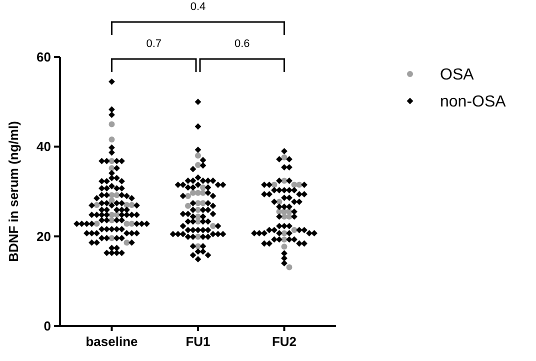  What do you see at coordinates (154, 44) in the screenshot?
I see `text: 0.7` at bounding box center [154, 44].